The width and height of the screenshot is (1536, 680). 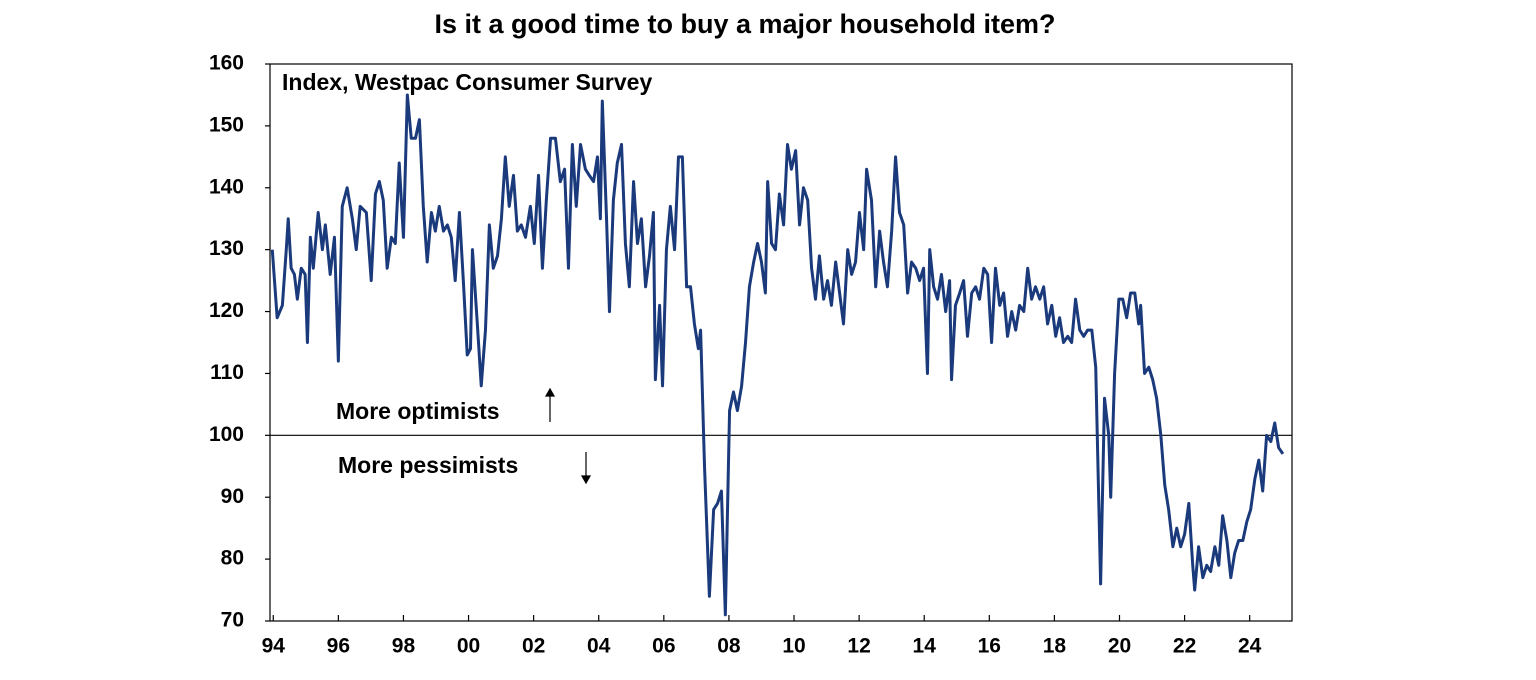 I want to click on x-tick-label: 00, so click(x=468, y=646).